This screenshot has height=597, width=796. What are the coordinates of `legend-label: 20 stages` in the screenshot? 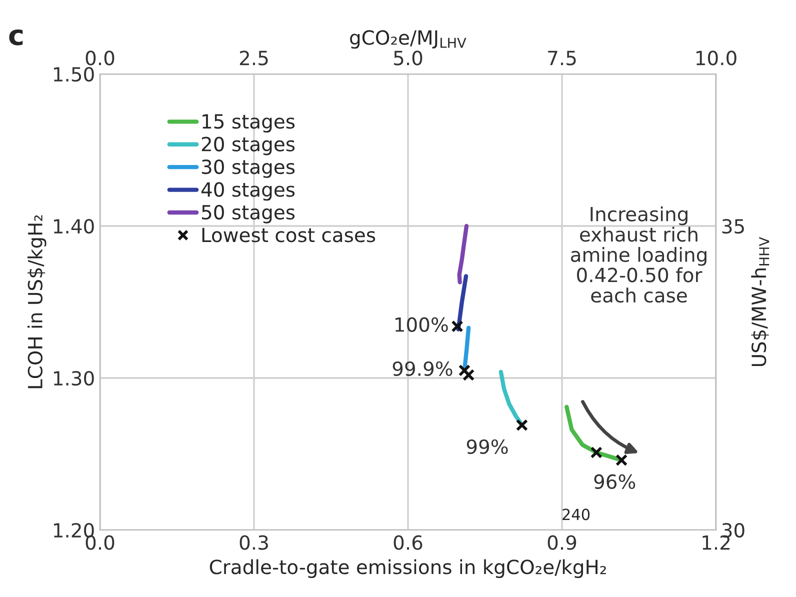 It's located at (248, 146).